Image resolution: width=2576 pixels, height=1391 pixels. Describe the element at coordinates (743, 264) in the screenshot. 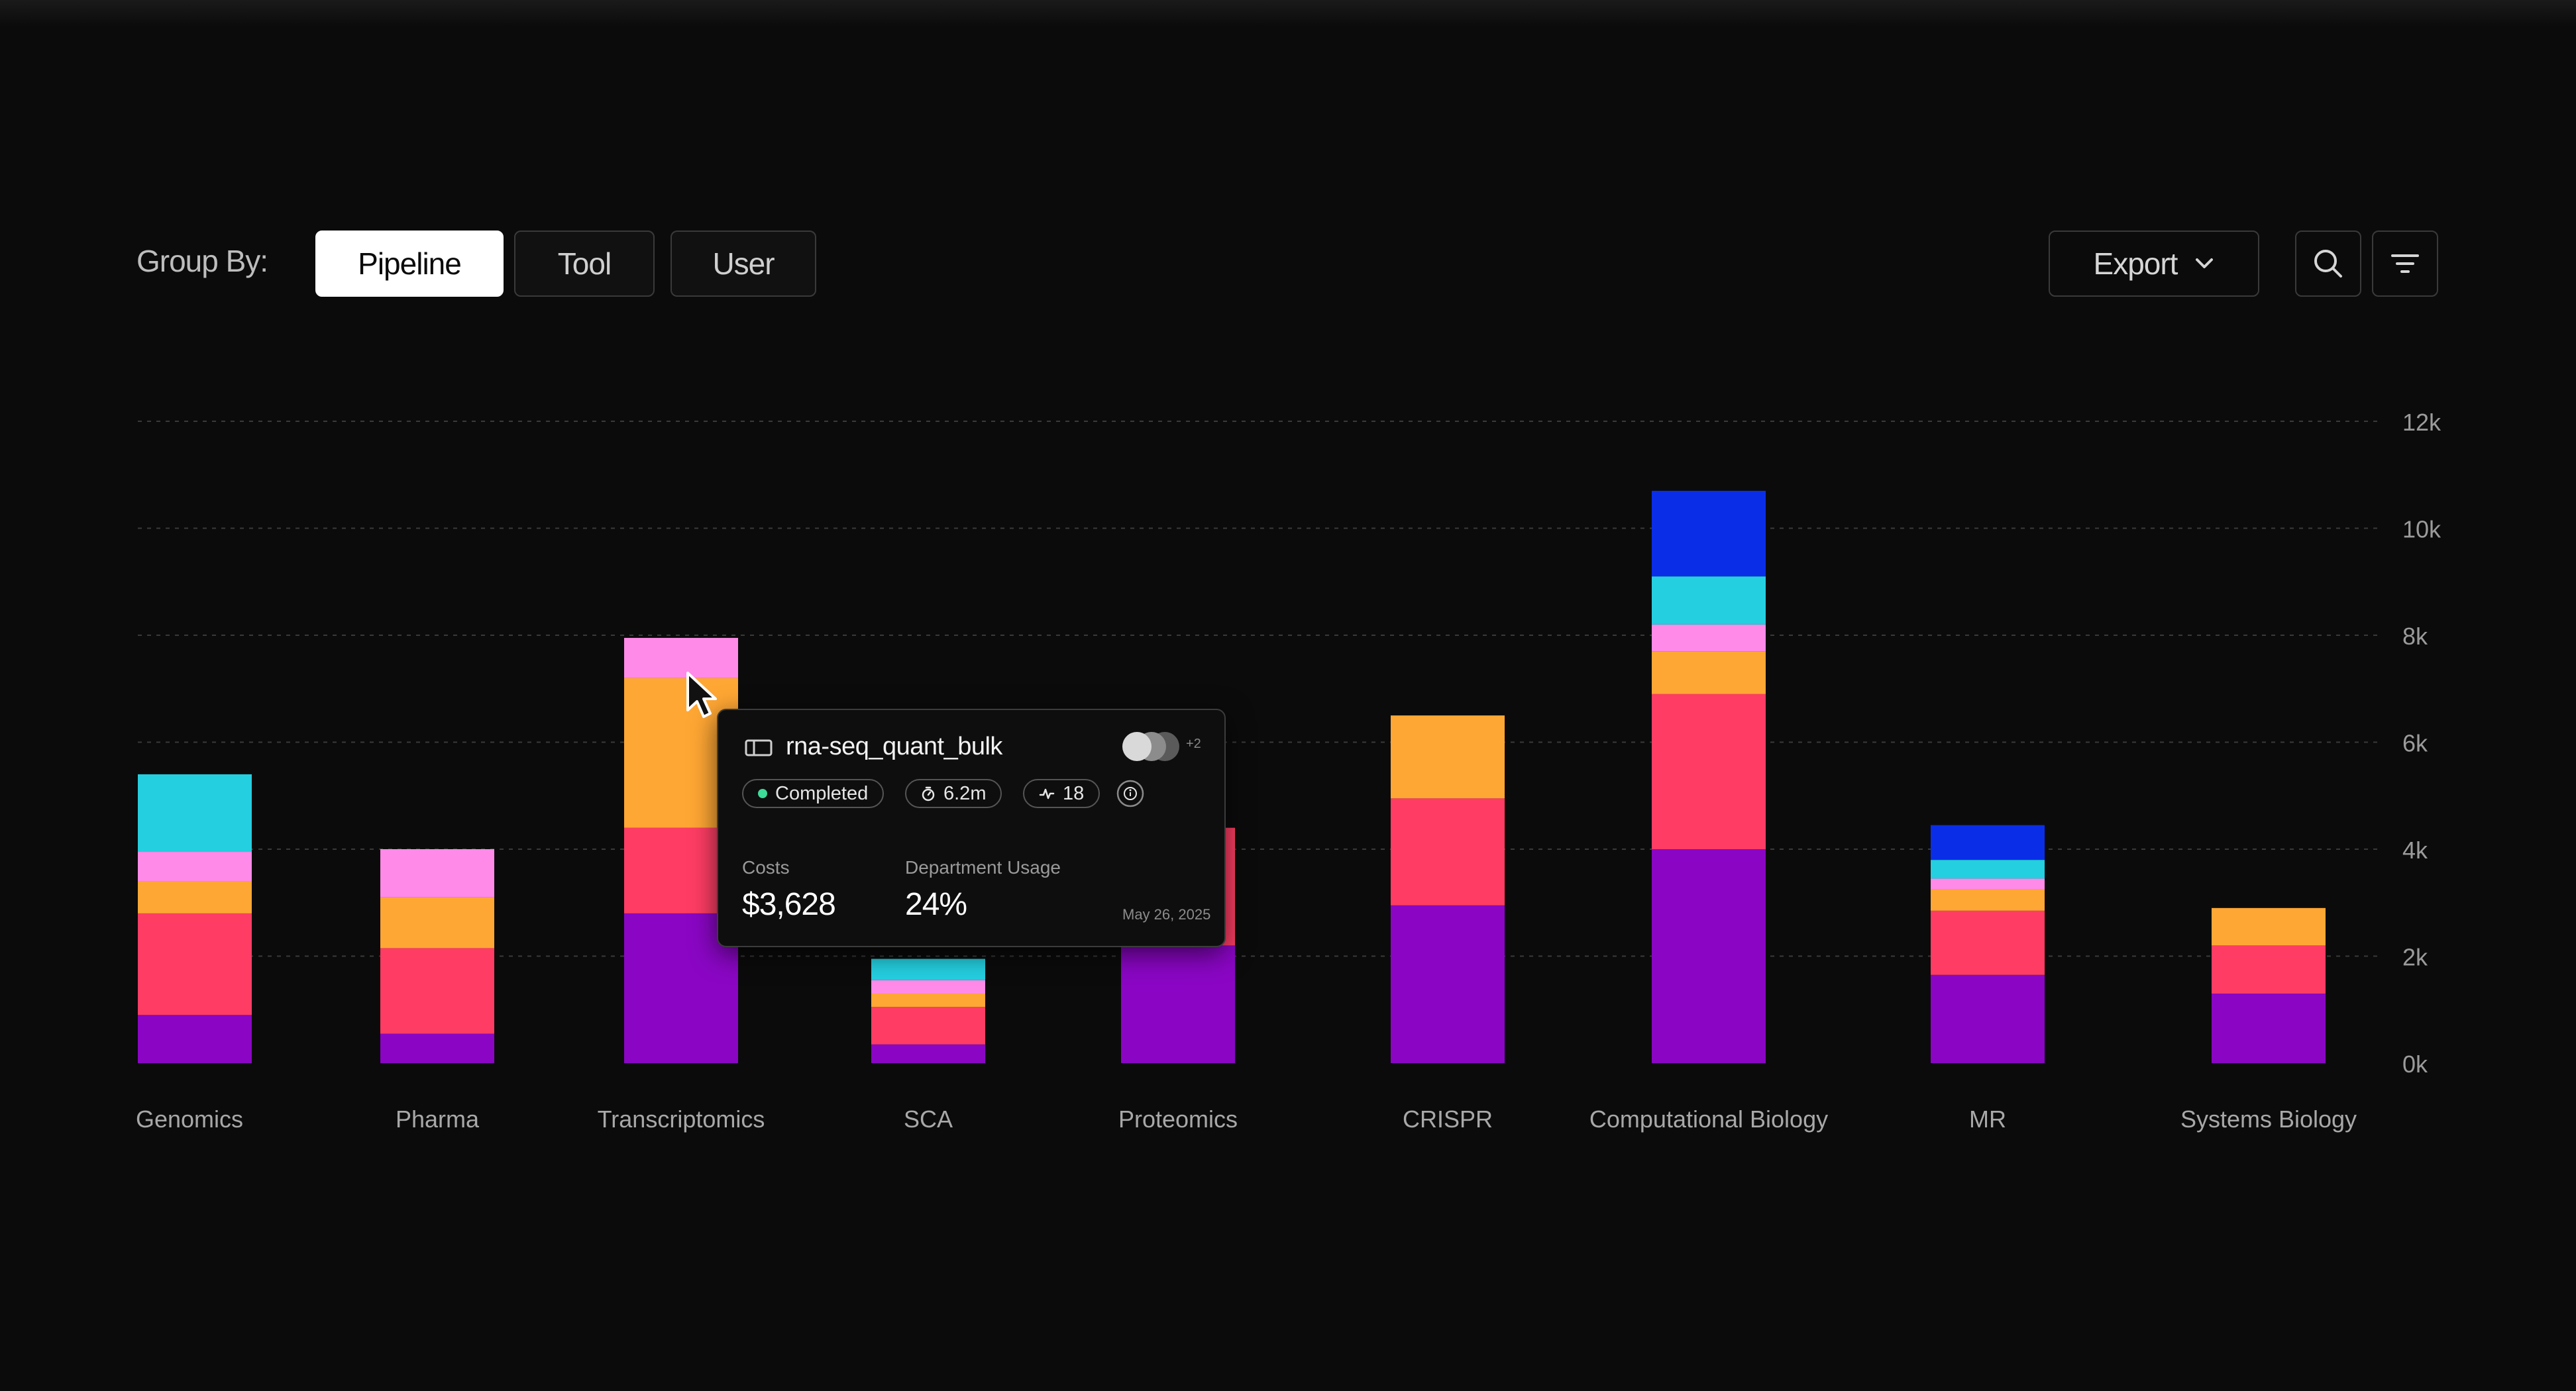

I see `group-by-user-button: User` at that location.